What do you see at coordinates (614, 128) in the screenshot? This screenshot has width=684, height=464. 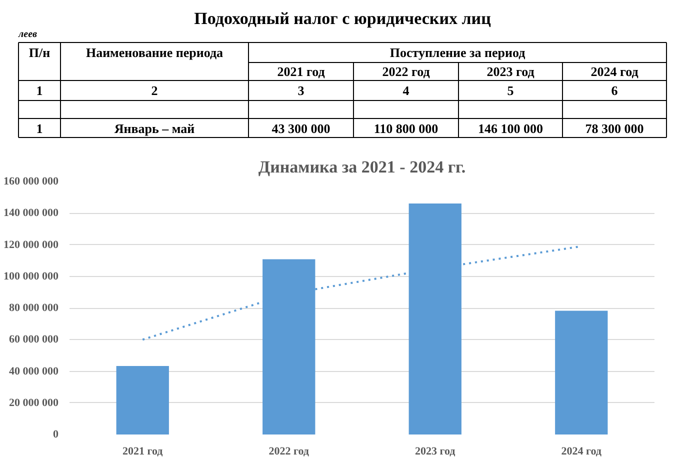 I see `text: 78 300 000` at bounding box center [614, 128].